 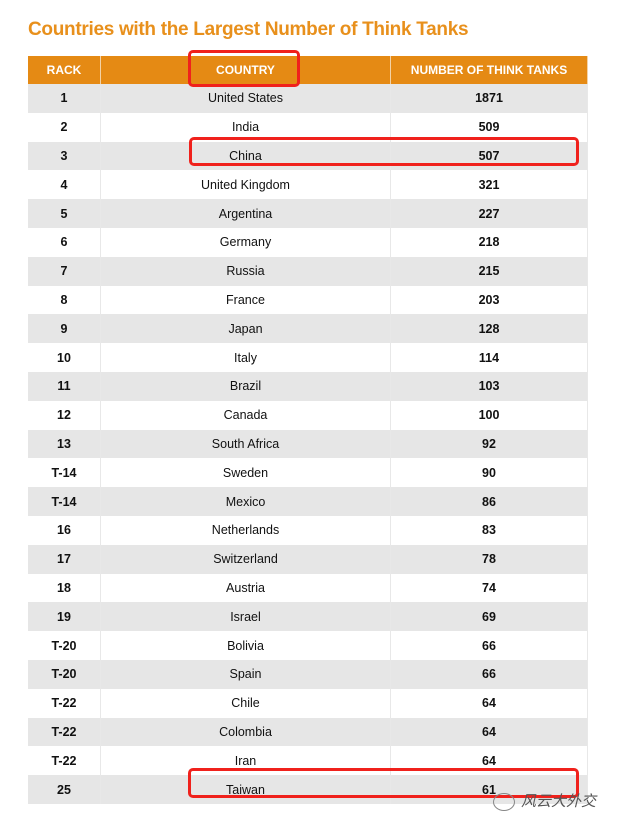 I want to click on country-cell: United States, so click(x=245, y=98).